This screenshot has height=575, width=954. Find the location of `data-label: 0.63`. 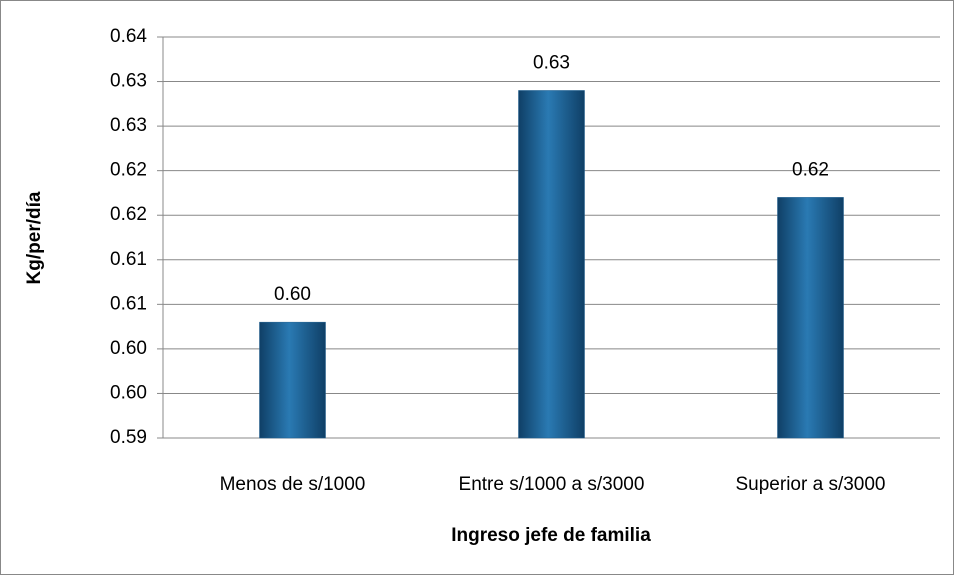

data-label: 0.63 is located at coordinates (551, 62).